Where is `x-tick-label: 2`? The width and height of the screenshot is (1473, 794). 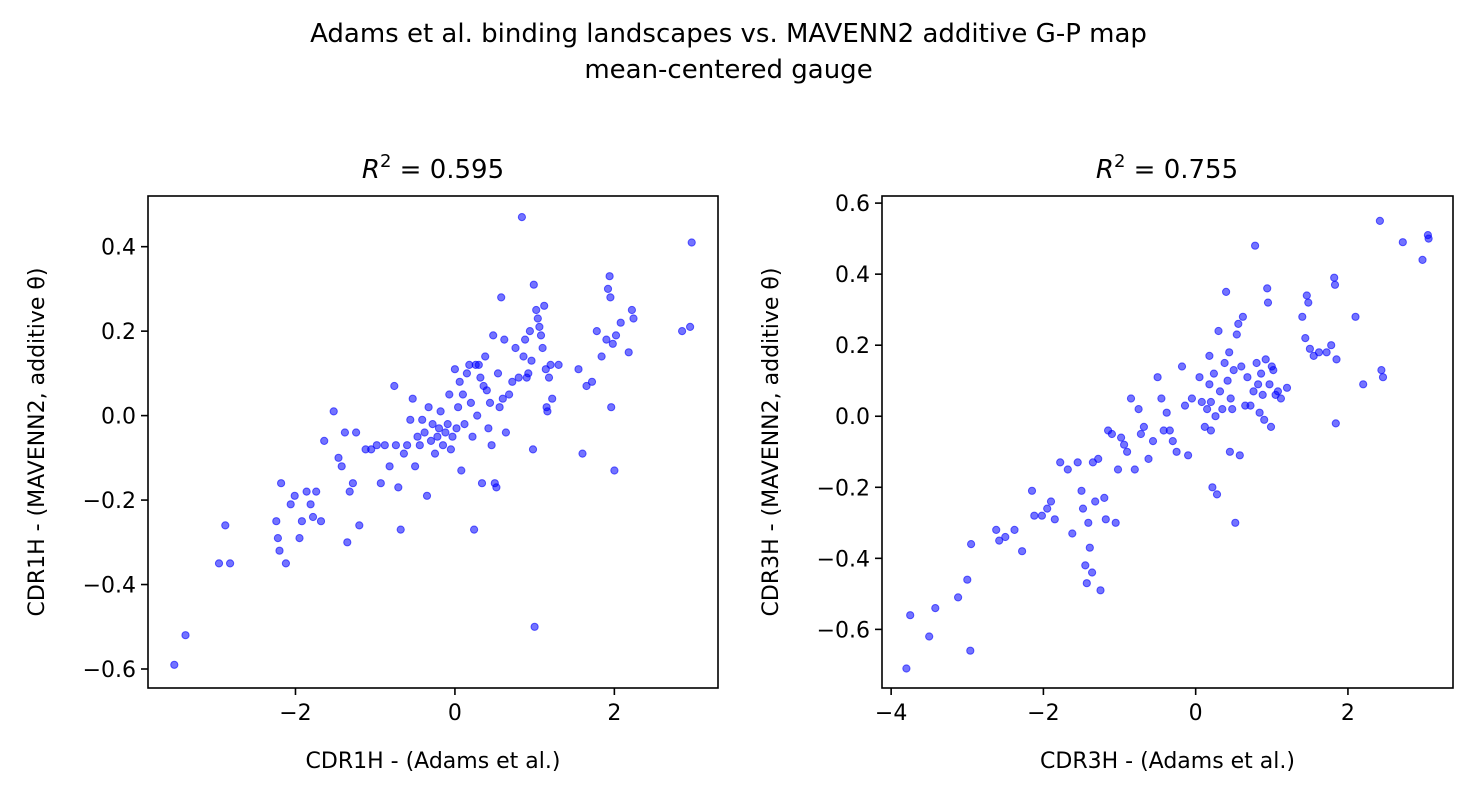 x-tick-label: 2 is located at coordinates (614, 713).